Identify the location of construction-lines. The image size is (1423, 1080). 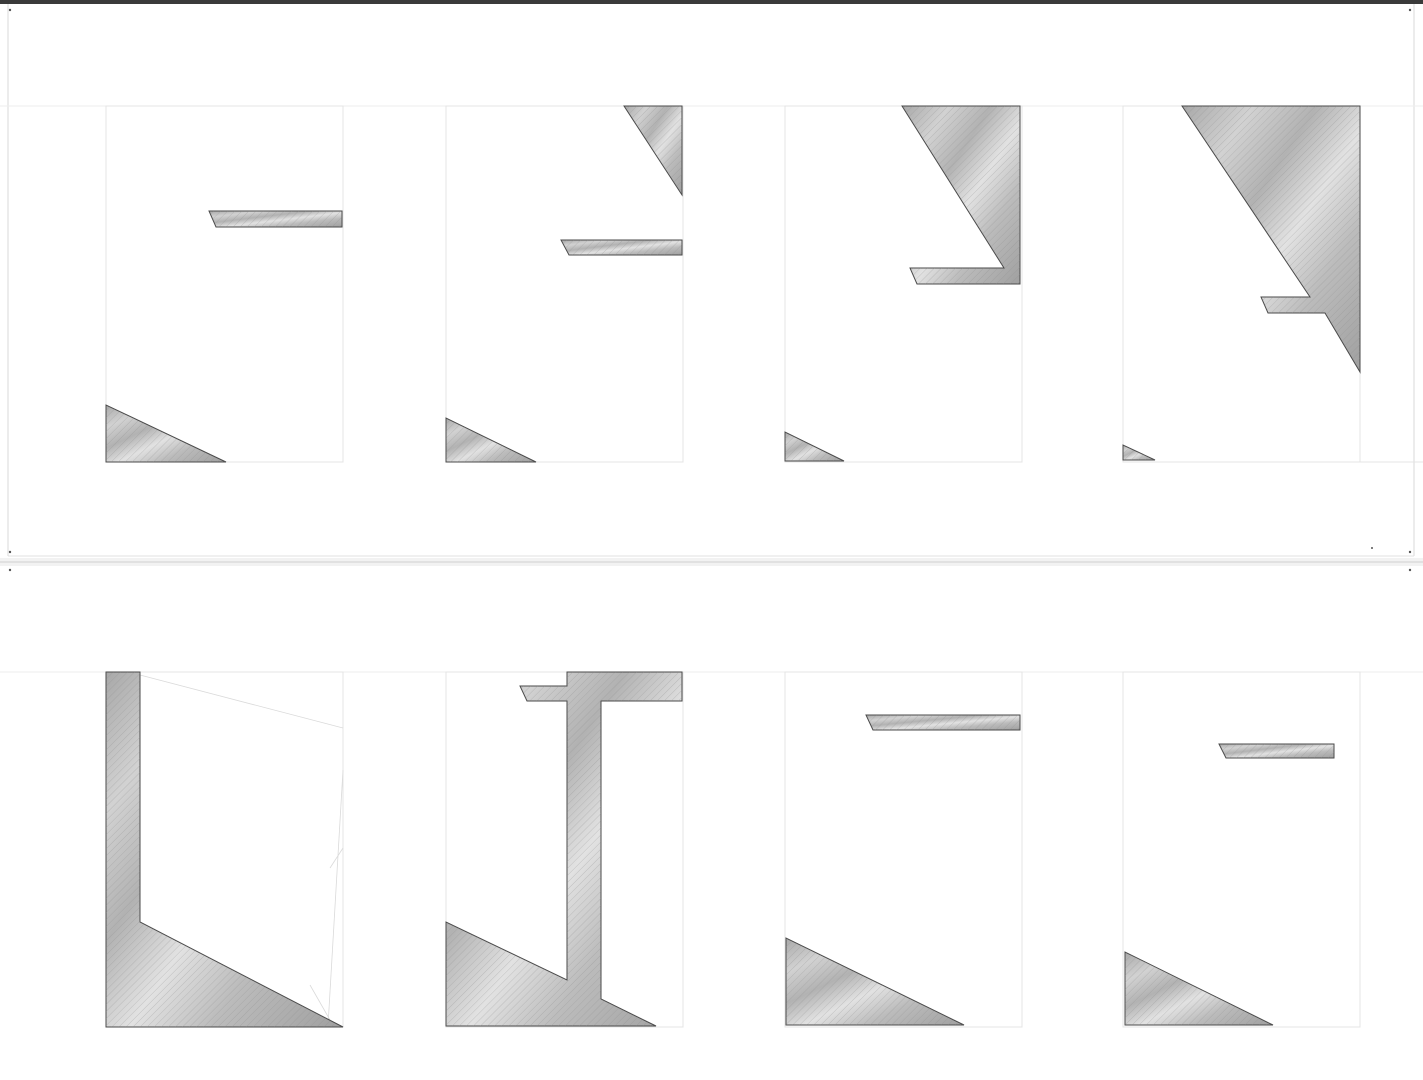
(241, 850).